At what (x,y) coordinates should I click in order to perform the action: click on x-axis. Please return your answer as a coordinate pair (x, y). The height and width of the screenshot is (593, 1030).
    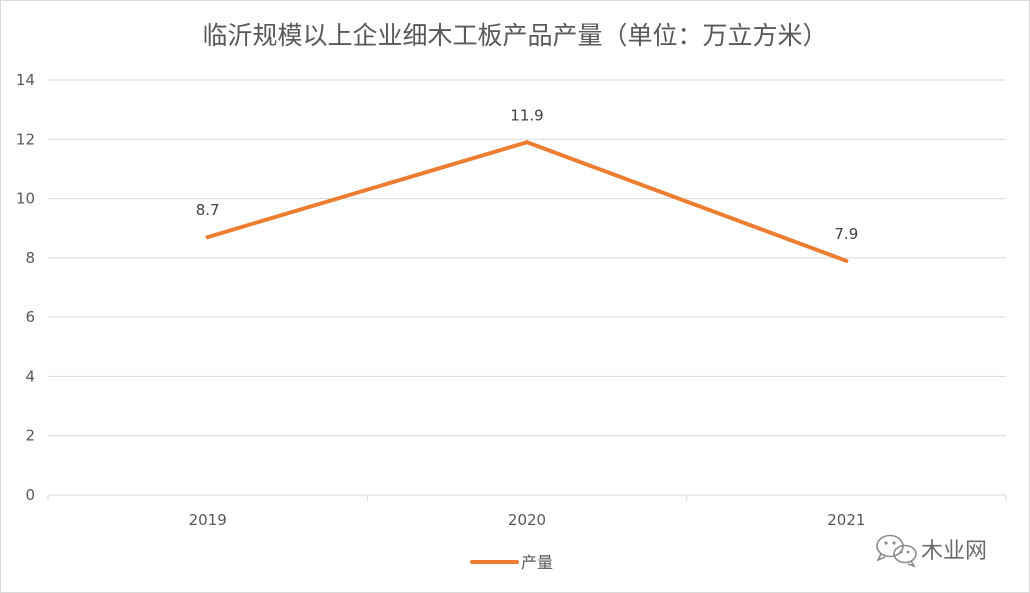
    Looking at the image, I should click on (527, 497).